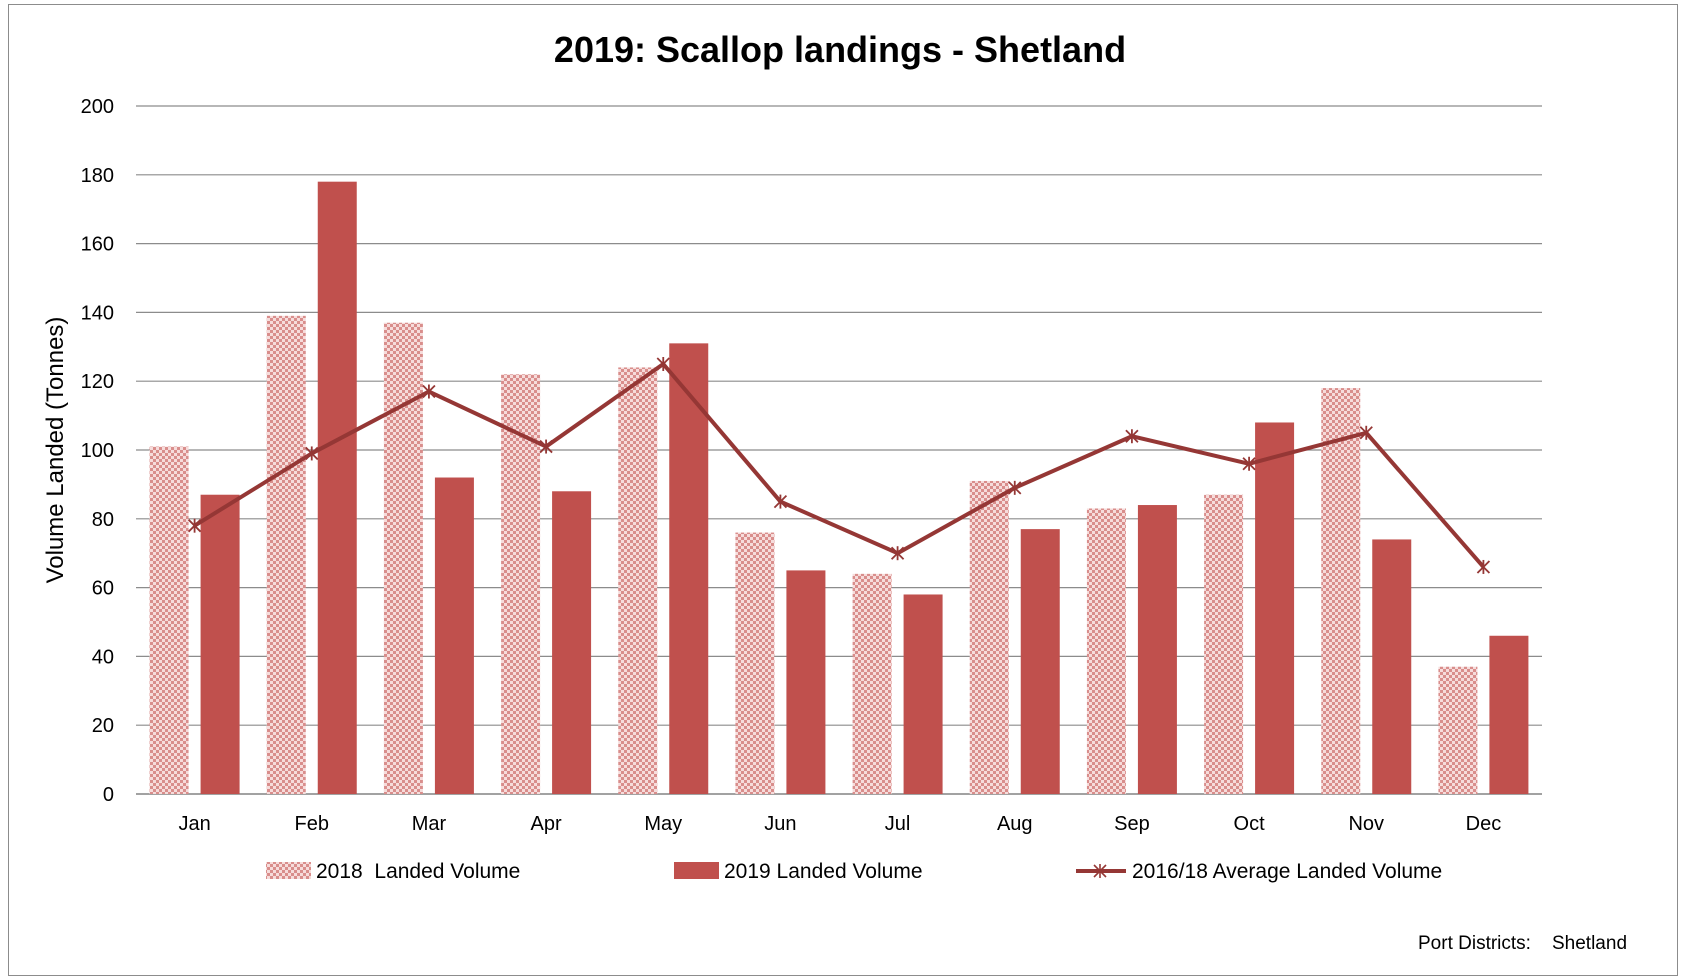  I want to click on average-point-aug, so click(1015, 487).